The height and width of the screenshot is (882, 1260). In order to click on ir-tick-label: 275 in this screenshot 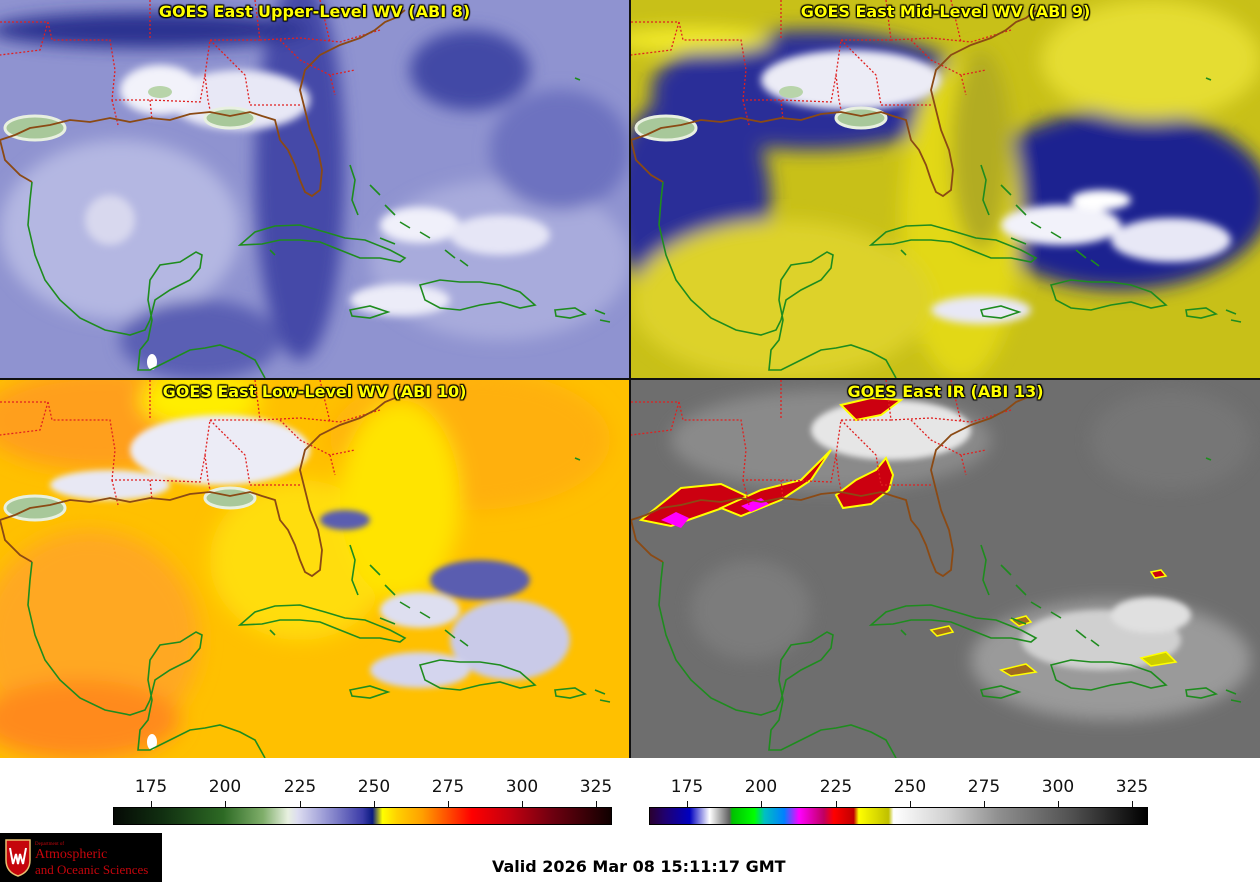, I will do `click(984, 787)`.